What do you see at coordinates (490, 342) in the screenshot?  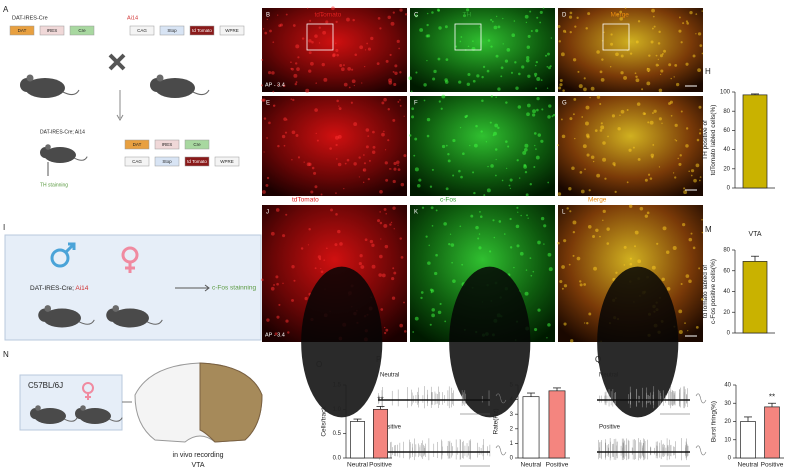 I see `vta-dark` at bounding box center [490, 342].